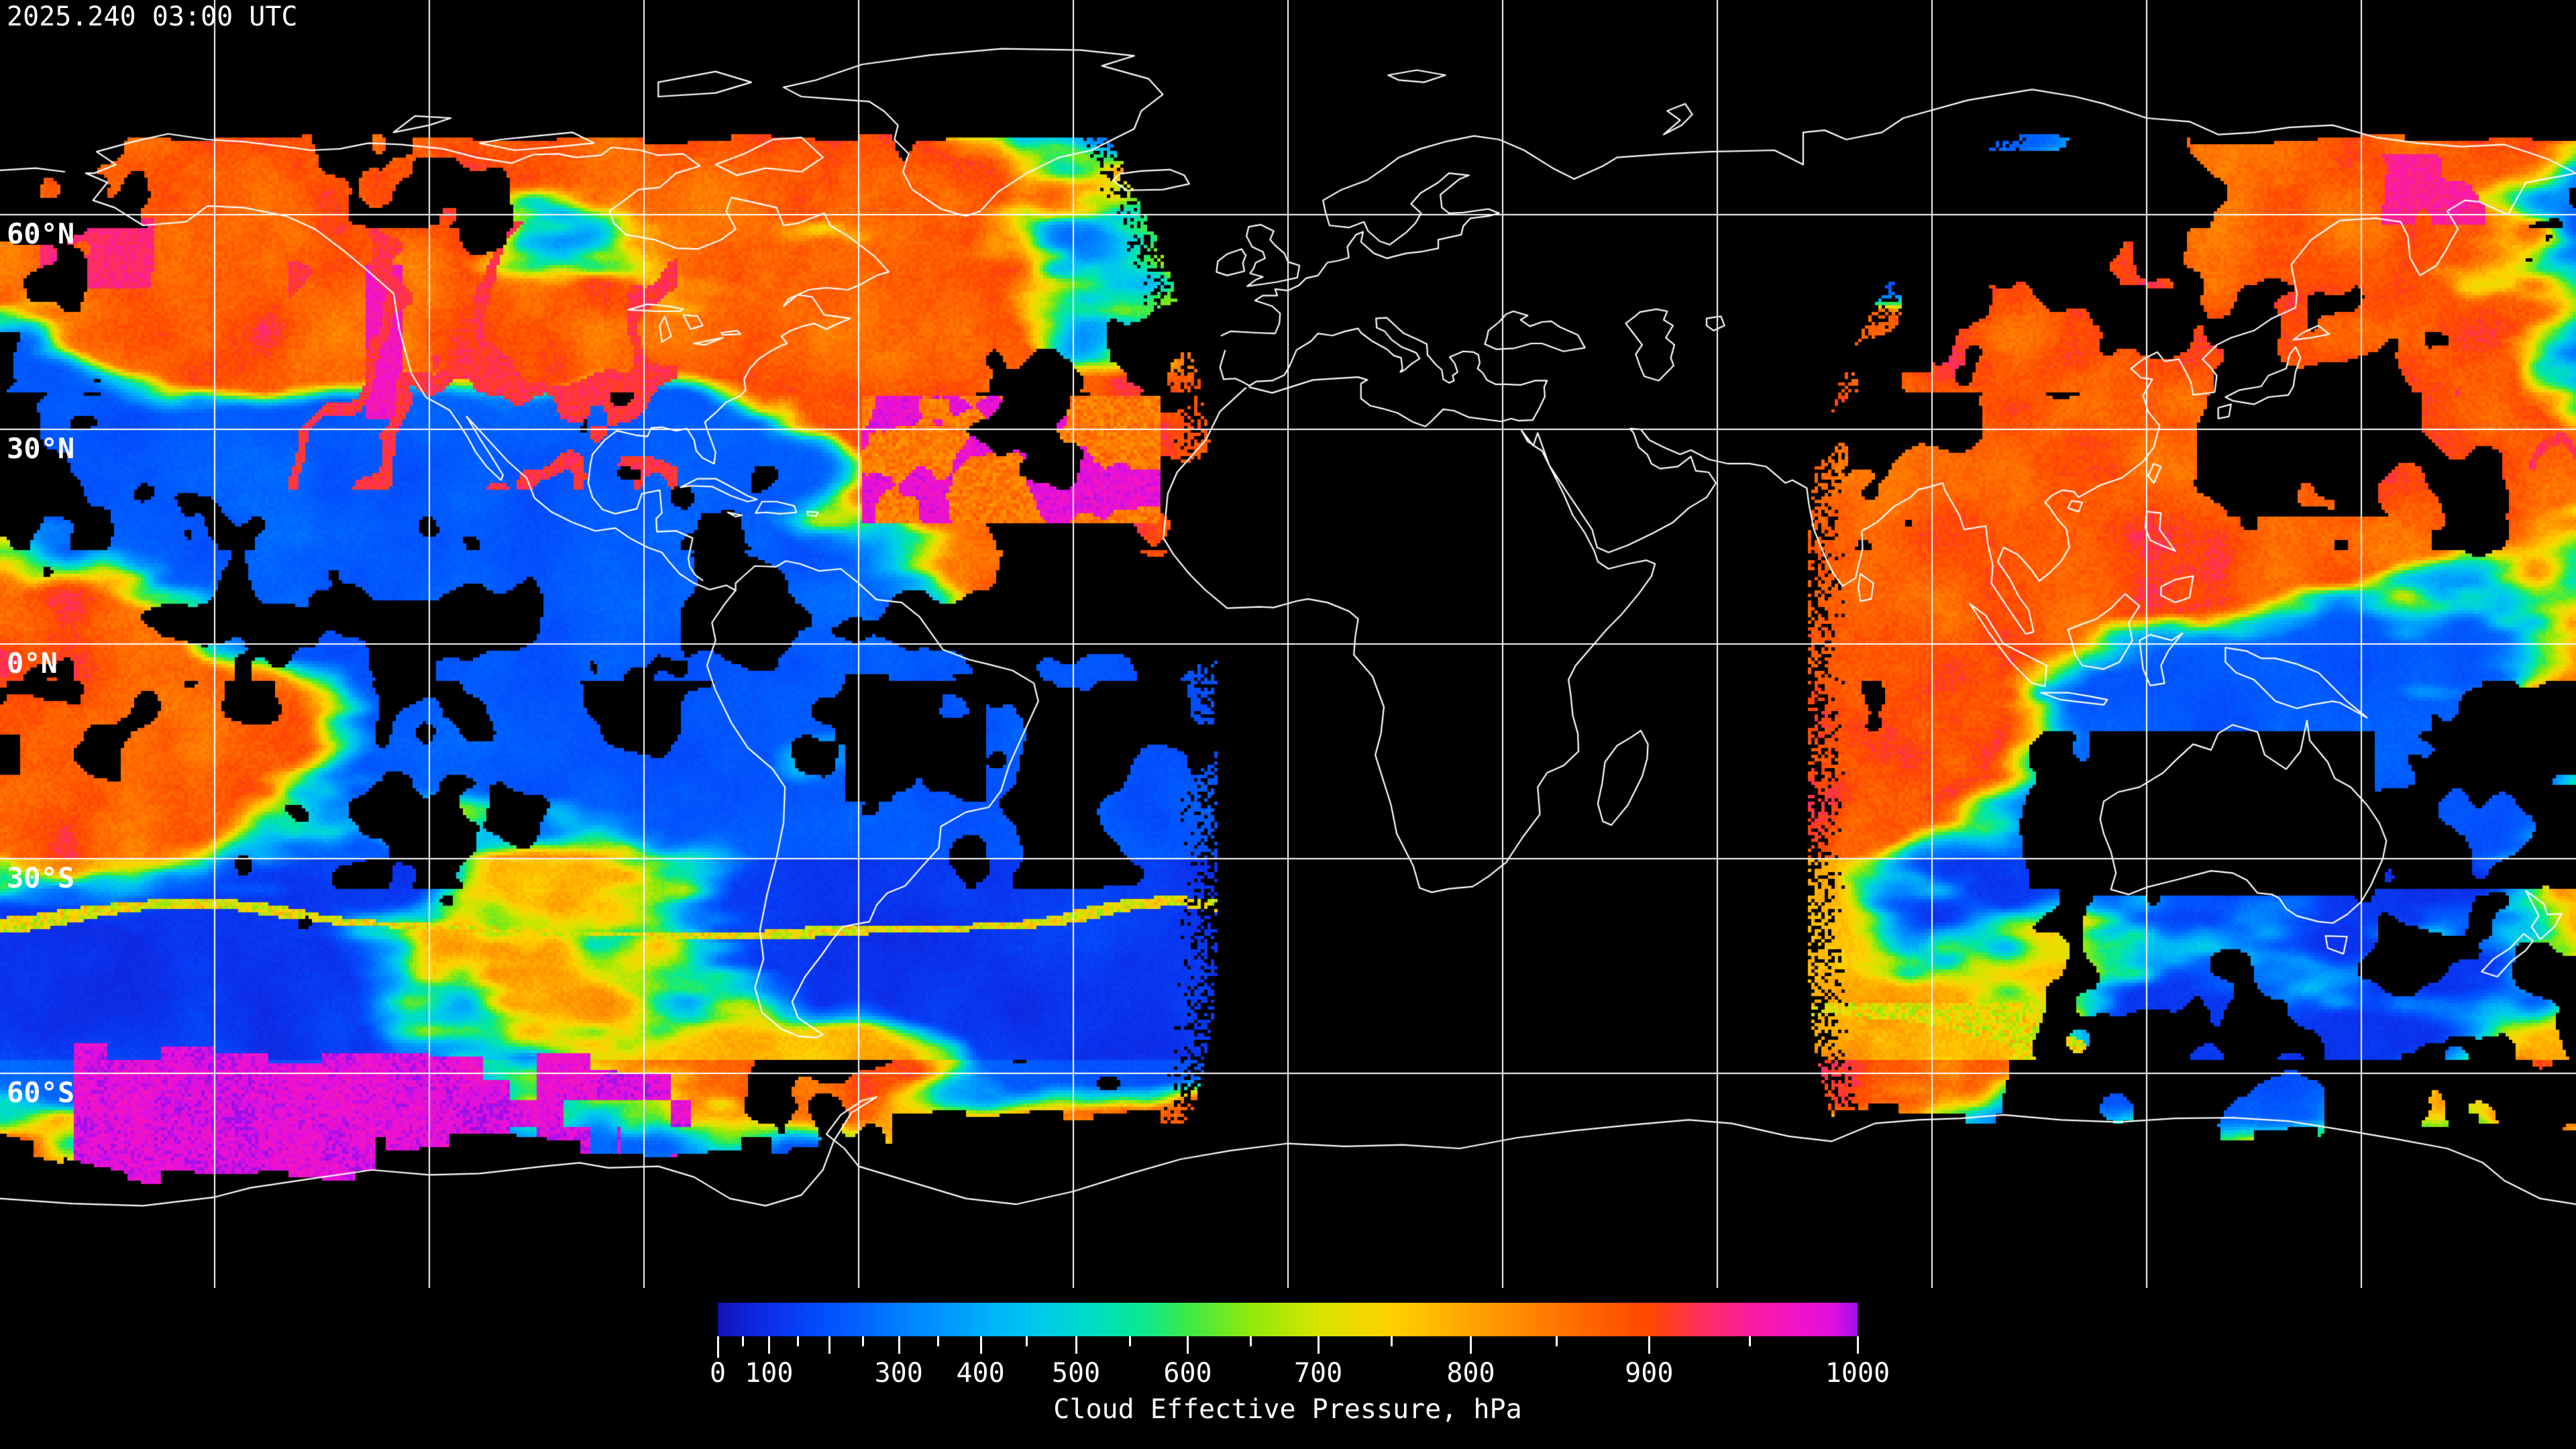 This screenshot has width=2576, height=1449. I want to click on colorbar-gradient, so click(1288, 1319).